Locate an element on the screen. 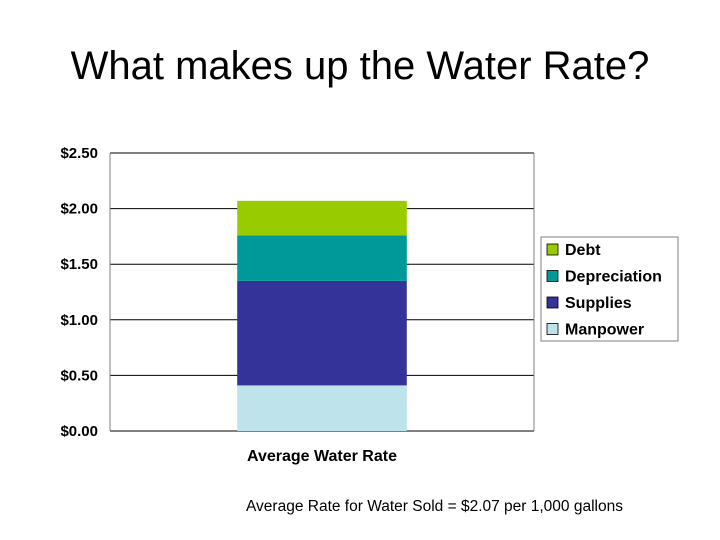 The height and width of the screenshot is (540, 720). y-tick-label: $0.50 is located at coordinates (79, 375).